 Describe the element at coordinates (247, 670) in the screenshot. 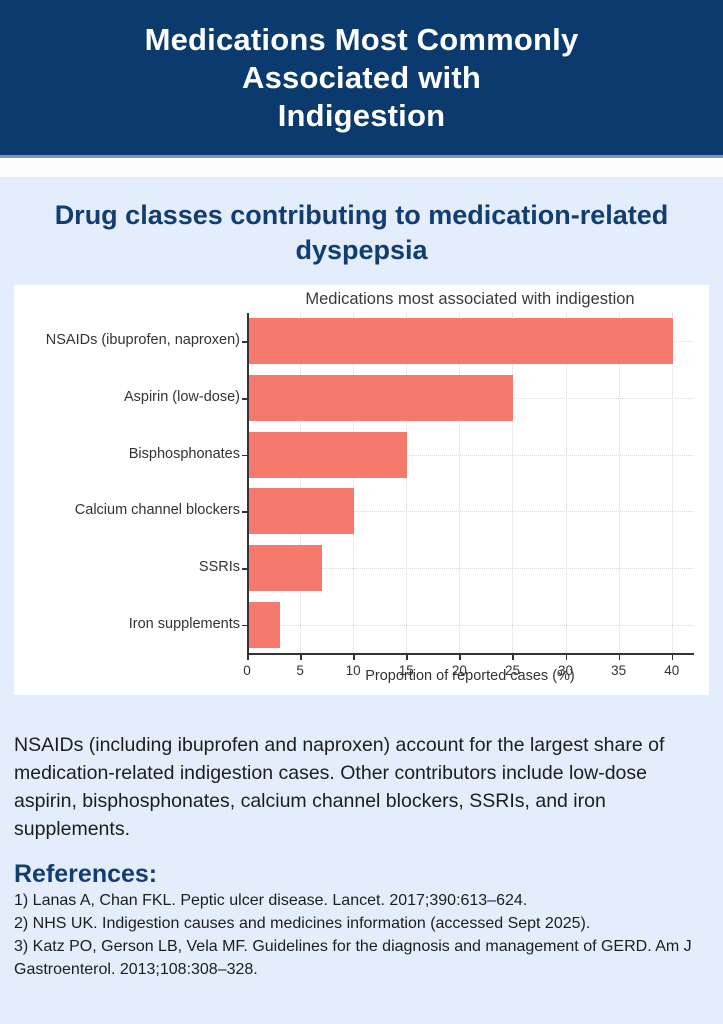

I see `x-tick-label: 0` at that location.